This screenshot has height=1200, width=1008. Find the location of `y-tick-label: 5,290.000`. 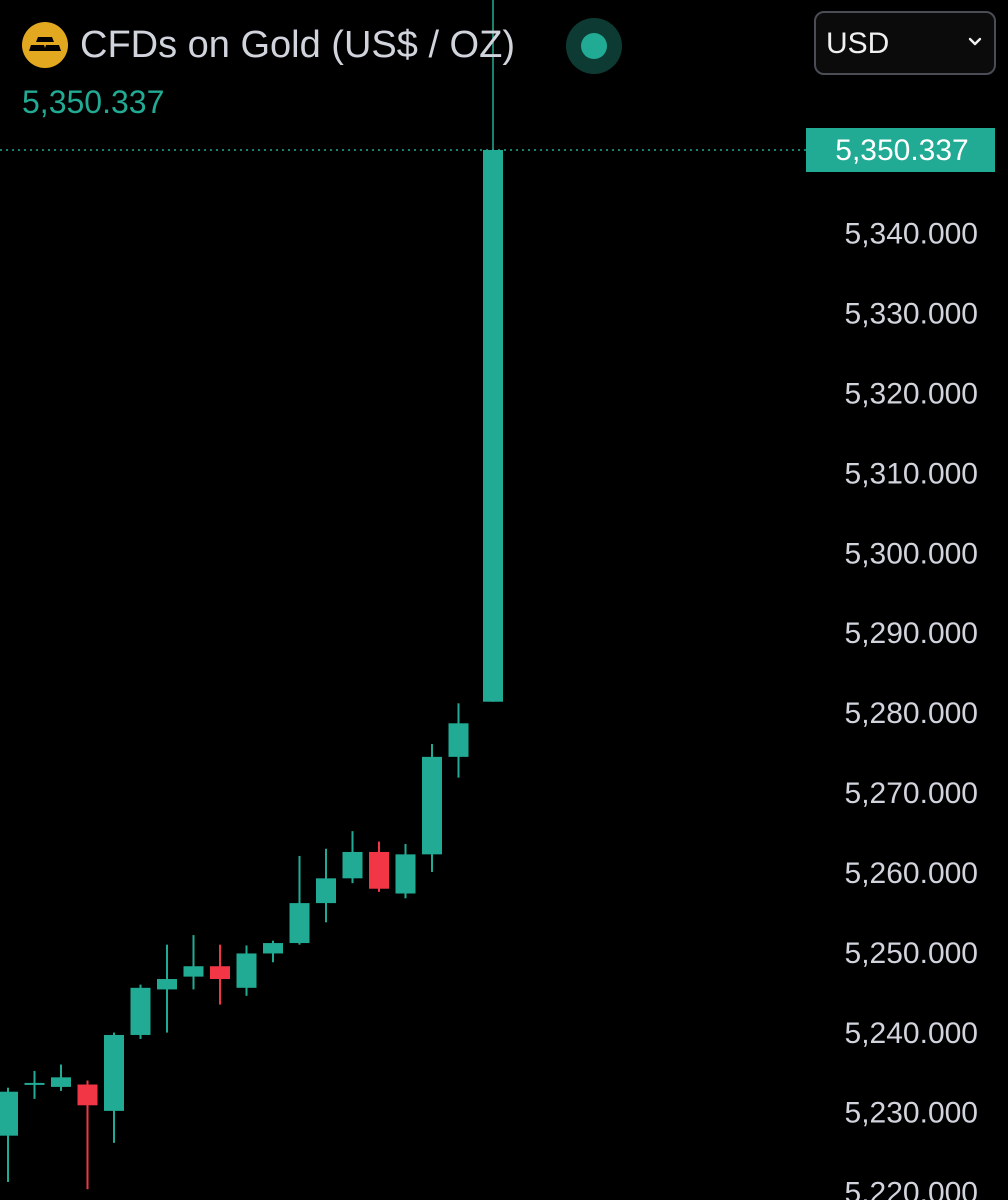

y-tick-label: 5,290.000 is located at coordinates (911, 633).